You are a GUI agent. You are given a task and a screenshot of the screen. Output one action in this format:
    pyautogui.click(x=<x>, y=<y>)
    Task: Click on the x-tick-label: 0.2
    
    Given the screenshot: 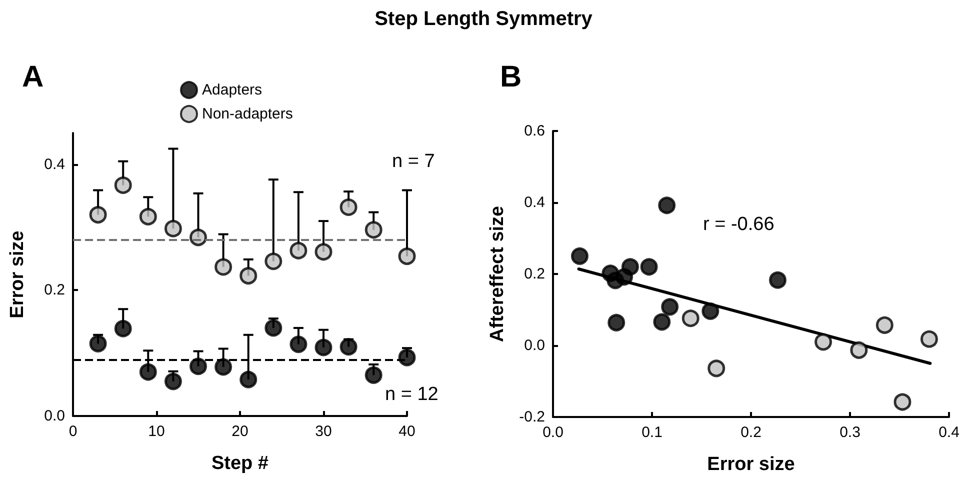 What is the action you would take?
    pyautogui.click(x=751, y=432)
    